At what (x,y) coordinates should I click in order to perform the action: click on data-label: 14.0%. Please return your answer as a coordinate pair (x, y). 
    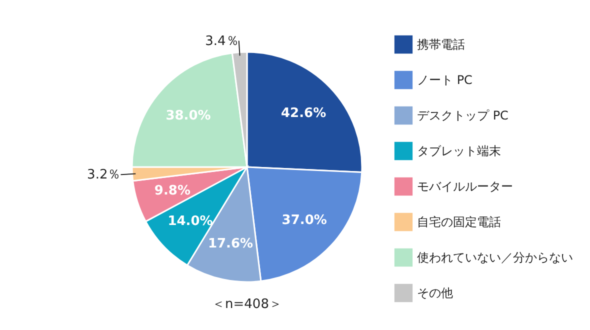
    Looking at the image, I should click on (190, 221).